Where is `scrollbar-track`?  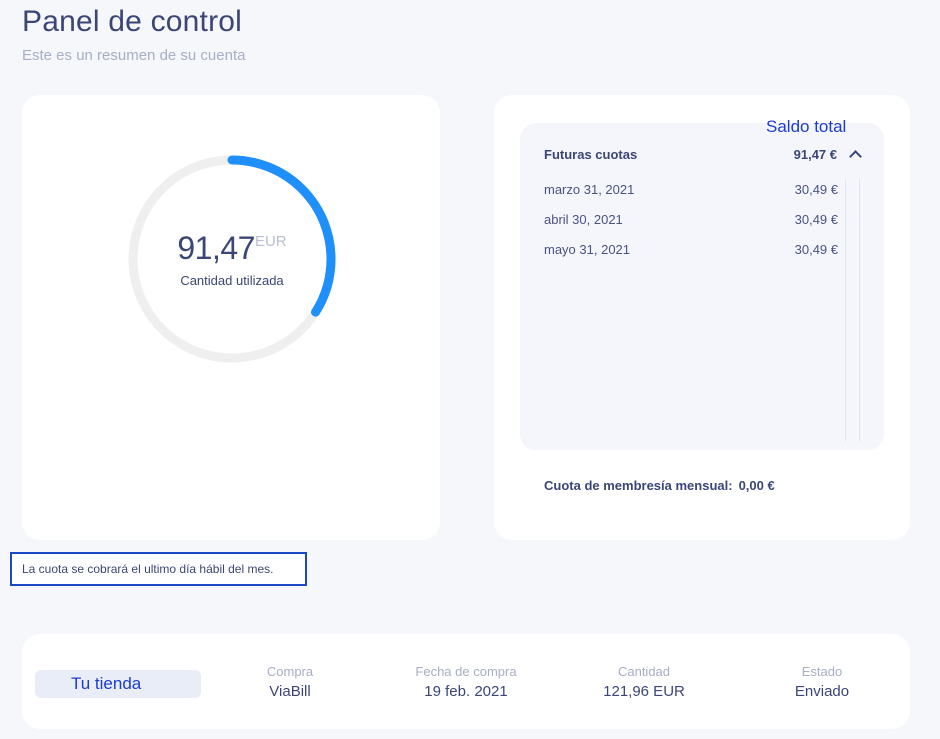
scrollbar-track is located at coordinates (845, 310).